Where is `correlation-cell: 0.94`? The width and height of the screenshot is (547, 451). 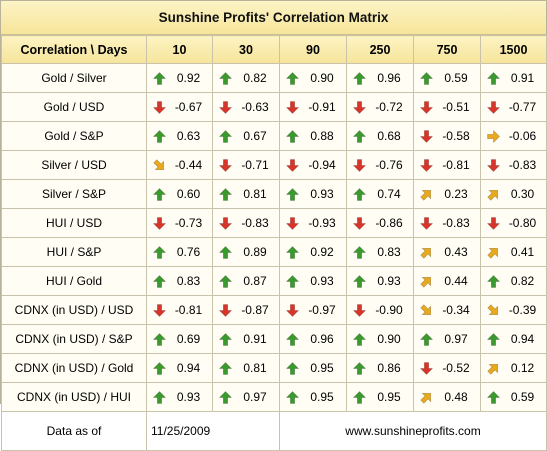 correlation-cell: 0.94 is located at coordinates (179, 368).